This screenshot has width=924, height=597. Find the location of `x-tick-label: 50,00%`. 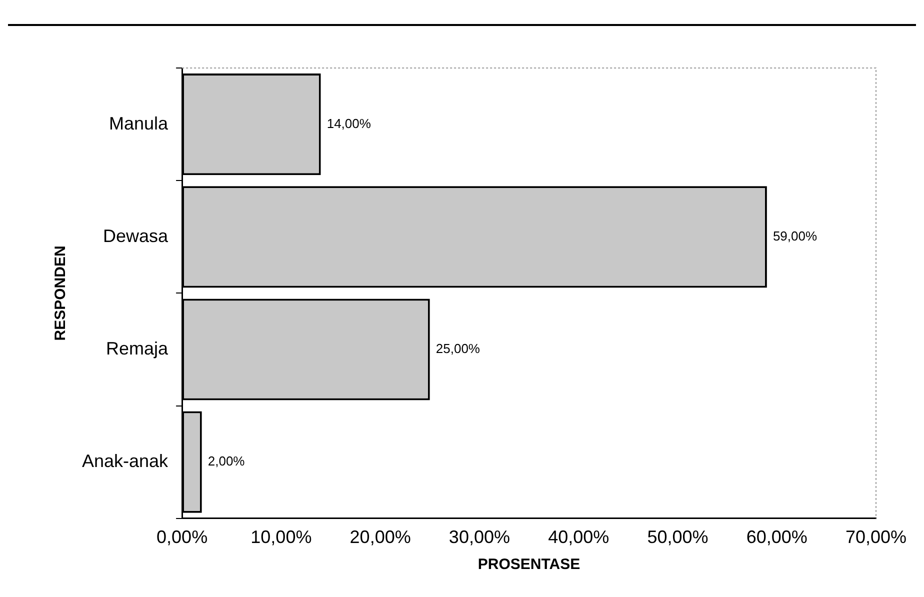

x-tick-label: 50,00% is located at coordinates (677, 537).